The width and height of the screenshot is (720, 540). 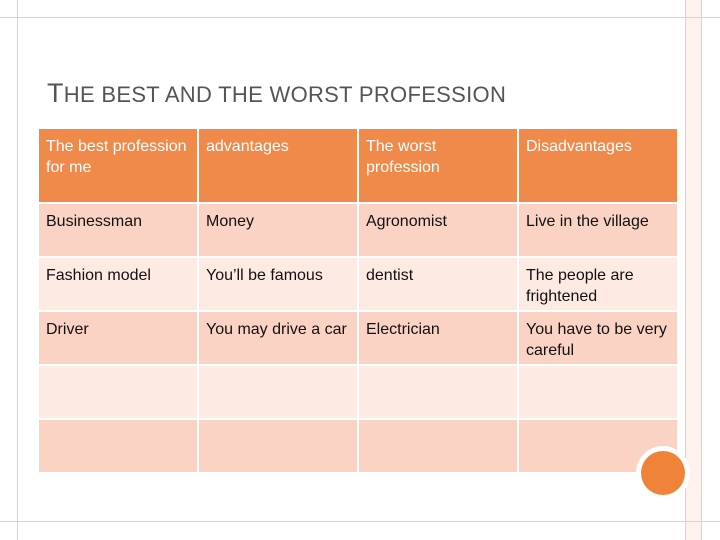 I want to click on table-cell: Live in the village, so click(x=598, y=230).